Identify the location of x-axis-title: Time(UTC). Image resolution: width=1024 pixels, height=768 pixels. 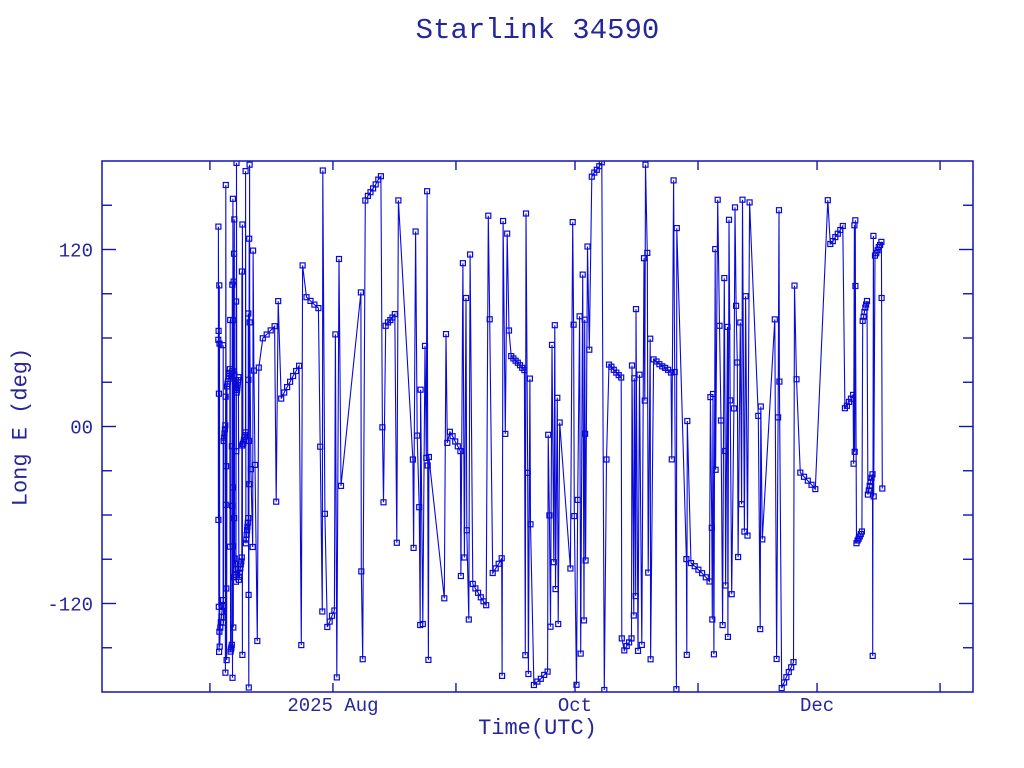
(537, 728).